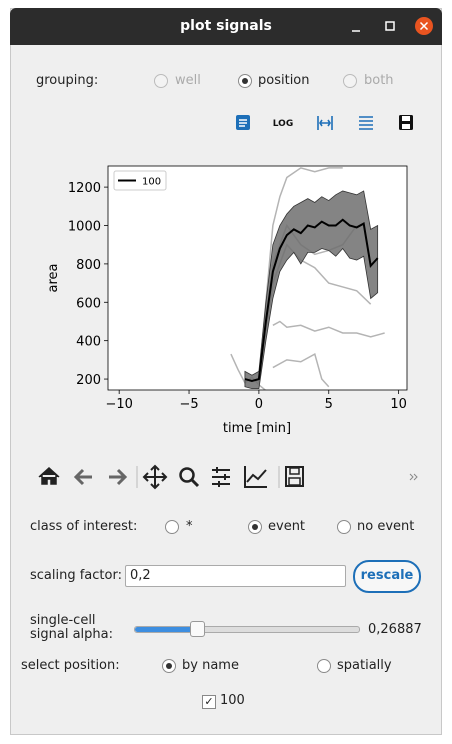 Image resolution: width=452 pixels, height=744 pixels. Describe the element at coordinates (364, 665) in the screenshot. I see `radio-label: spatially` at that location.